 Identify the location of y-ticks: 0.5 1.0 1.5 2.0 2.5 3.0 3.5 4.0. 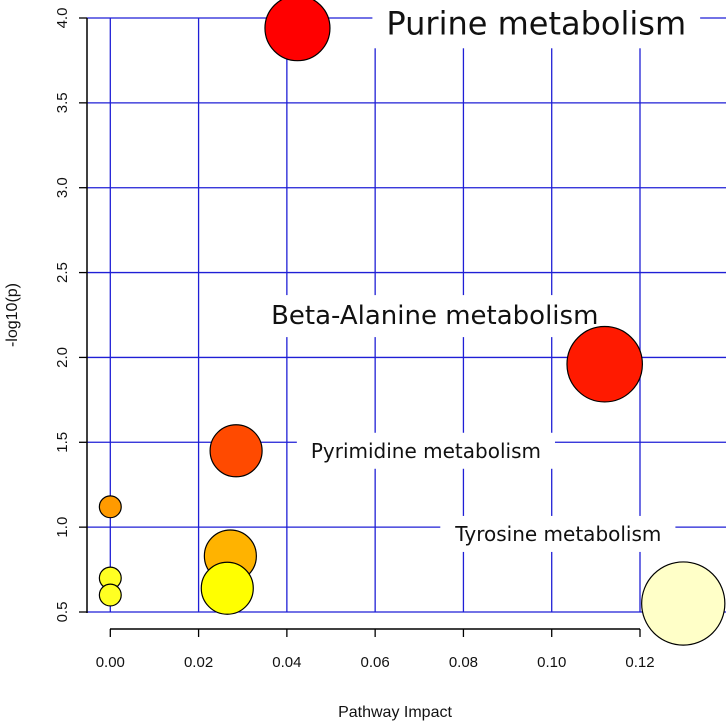
(70, 315).